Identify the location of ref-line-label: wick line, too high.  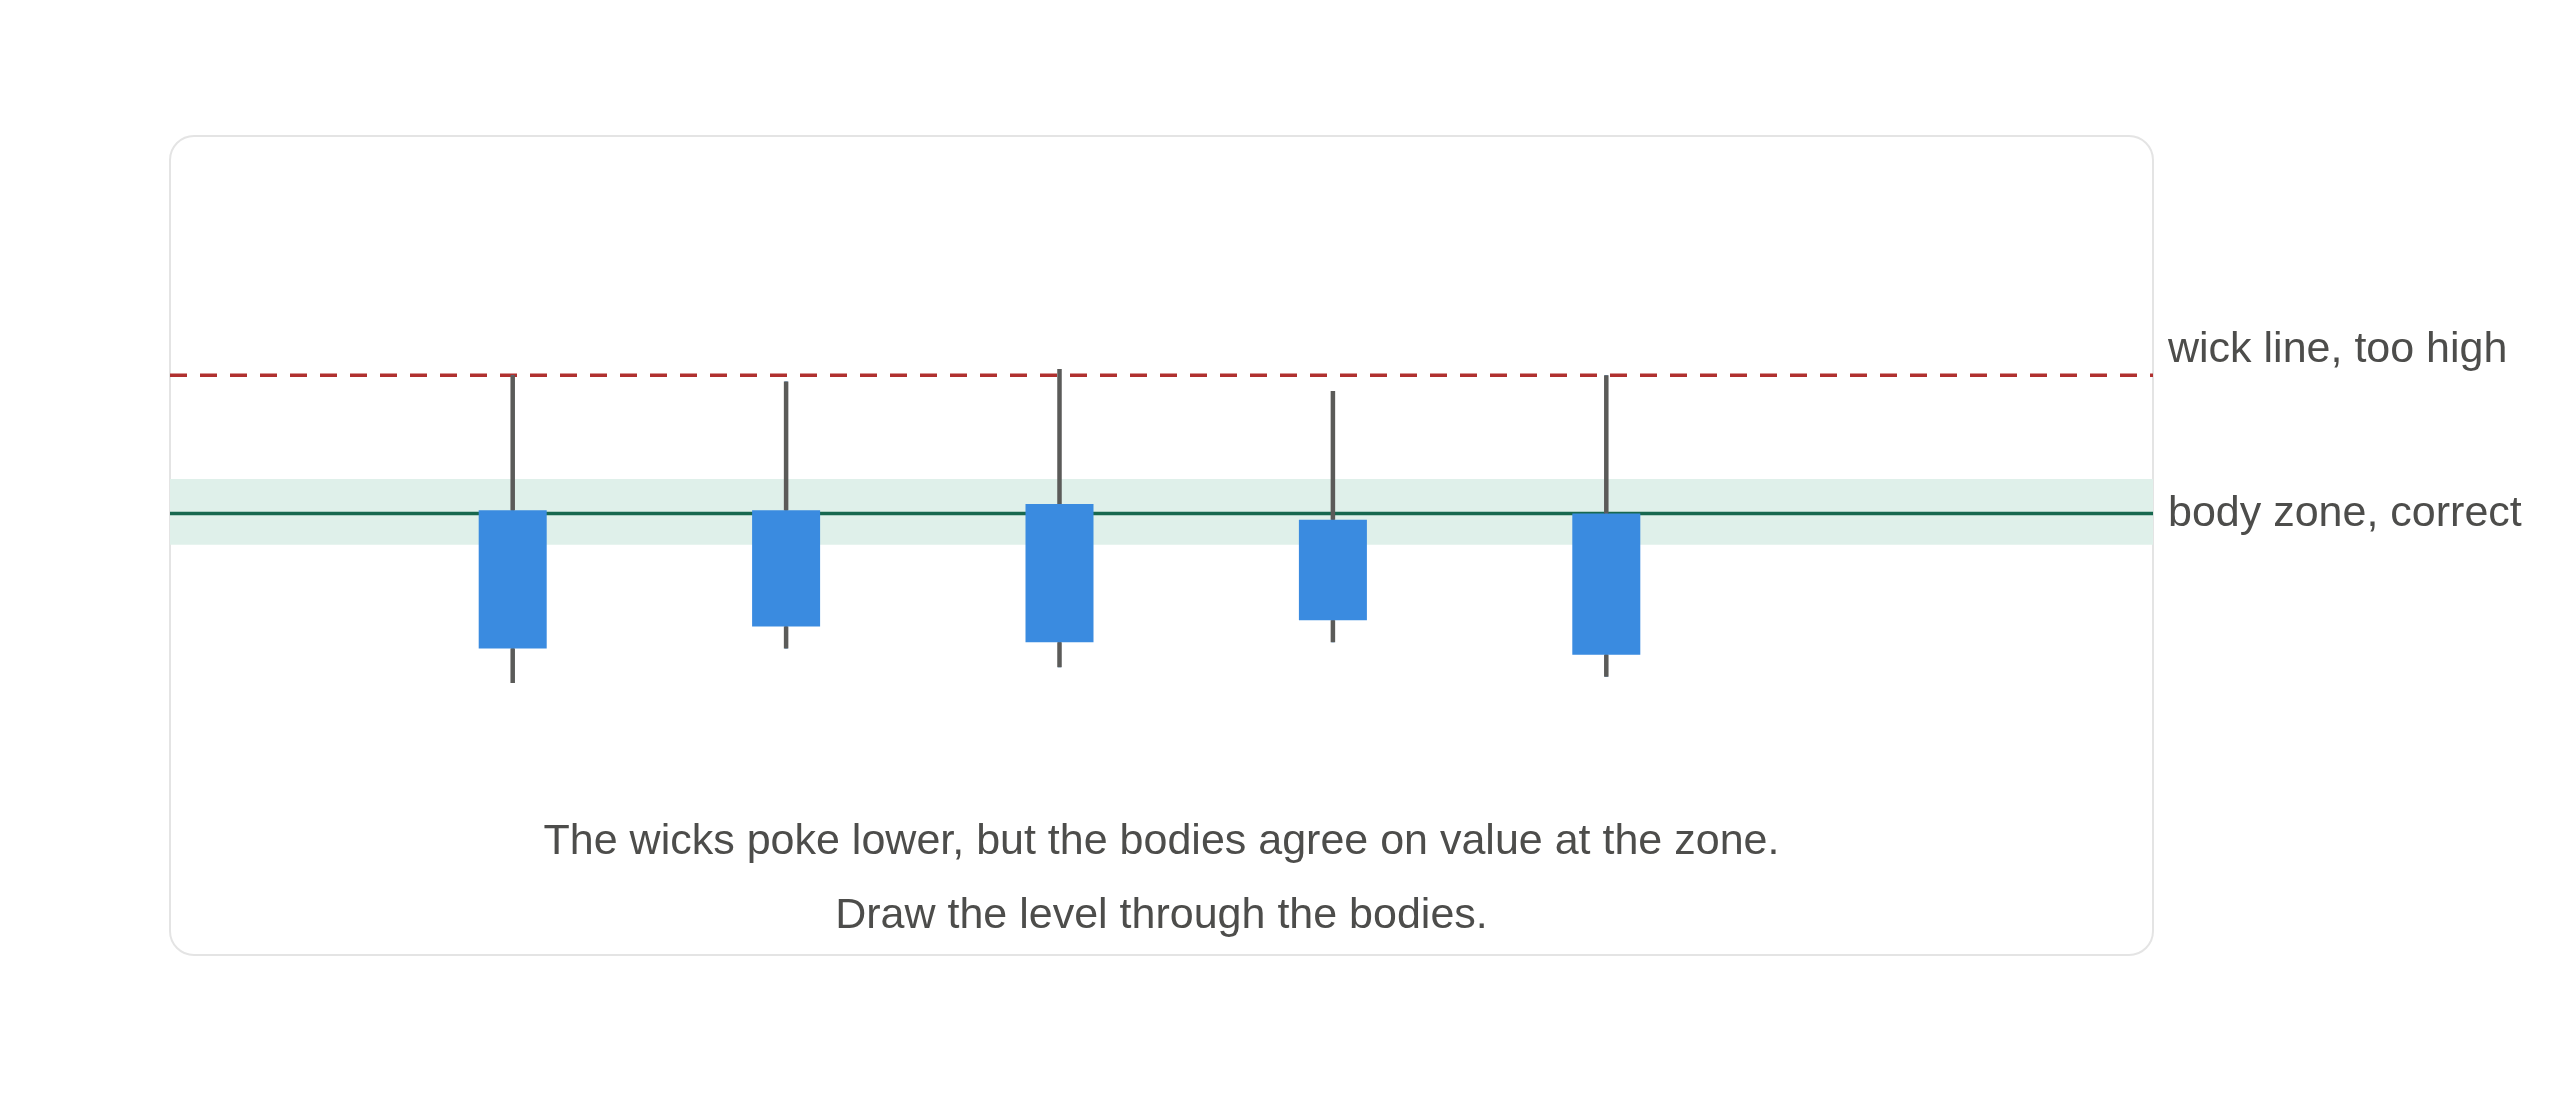
(2337, 346).